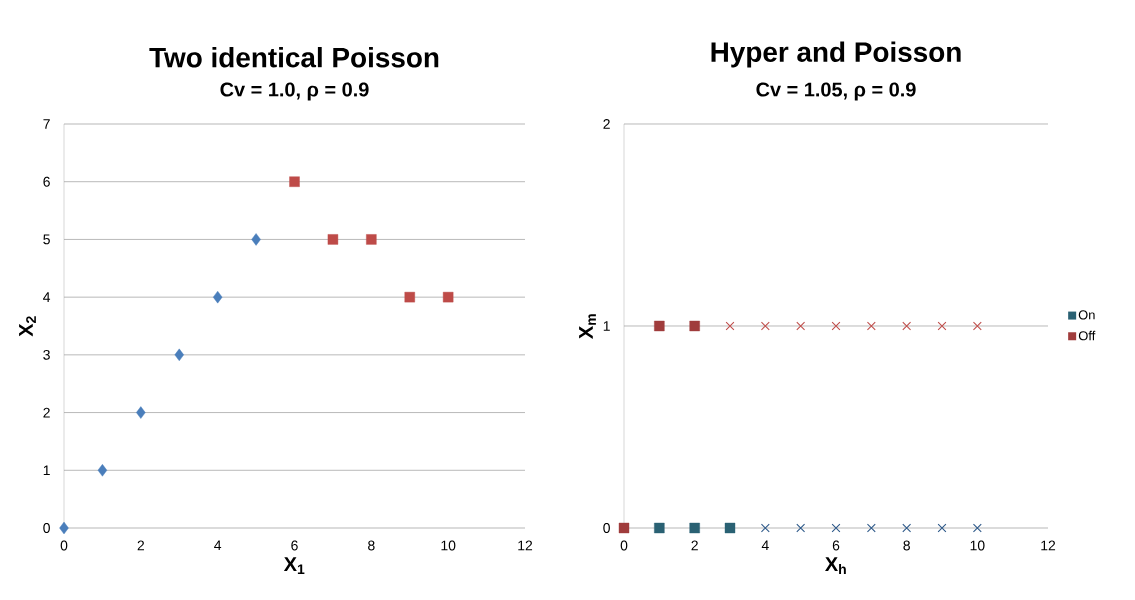  I want to click on x-axis-title: X$_{h}$, so click(835, 566).